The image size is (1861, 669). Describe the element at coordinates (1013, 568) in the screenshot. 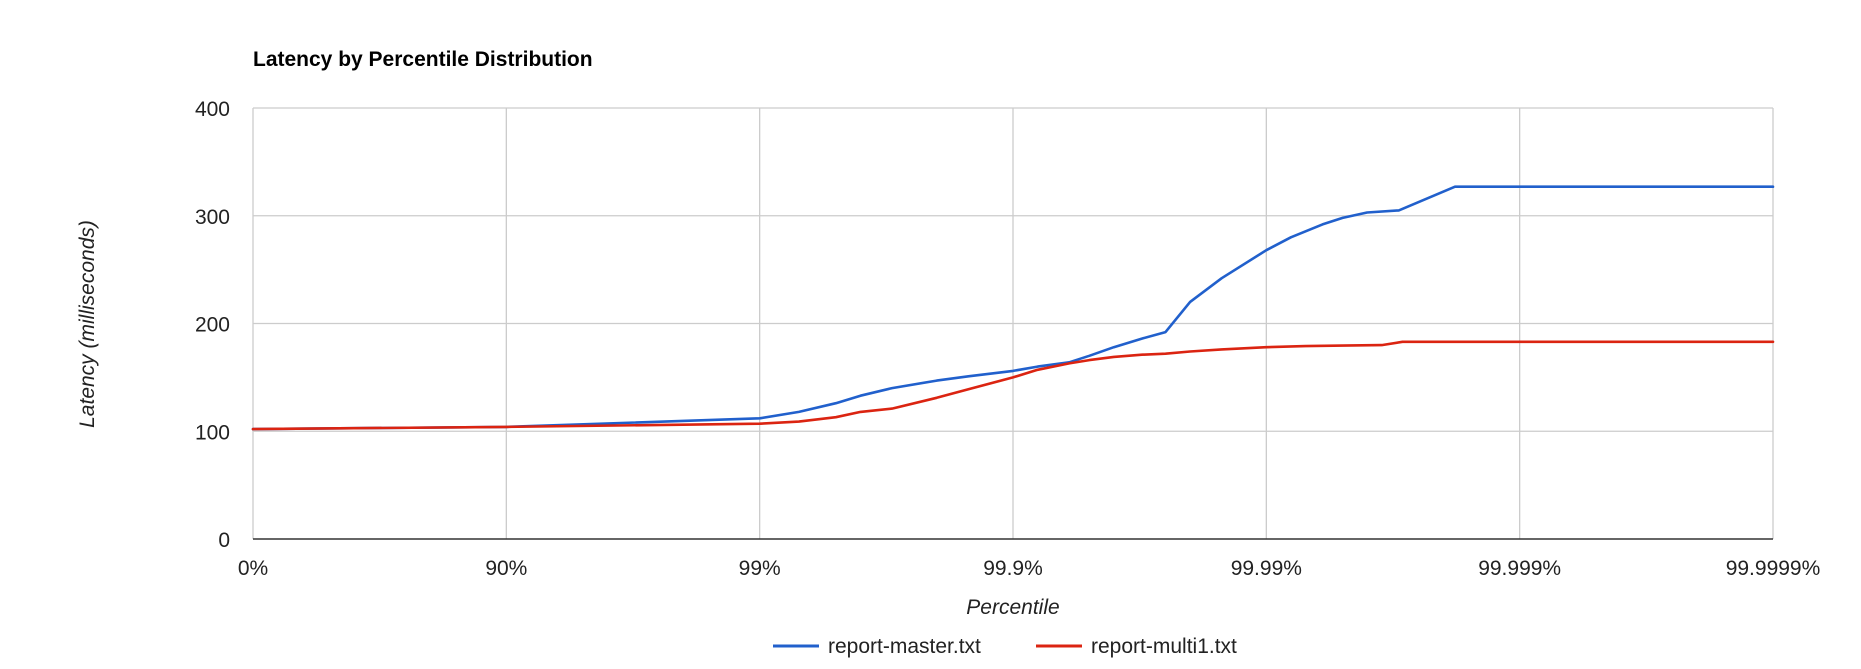

I see `x-tick-label: 99.9%` at that location.